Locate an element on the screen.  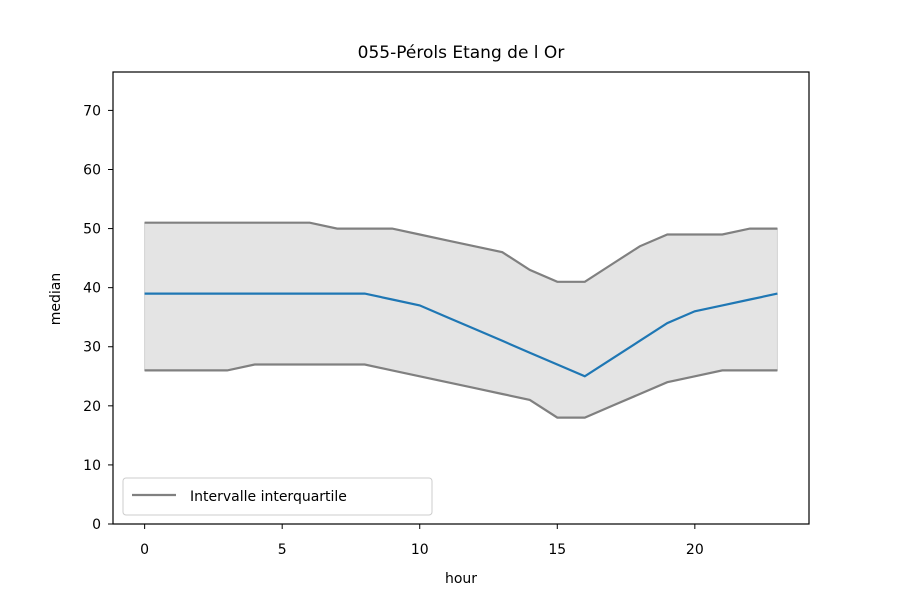
y-tick-label: 50 is located at coordinates (92, 230).